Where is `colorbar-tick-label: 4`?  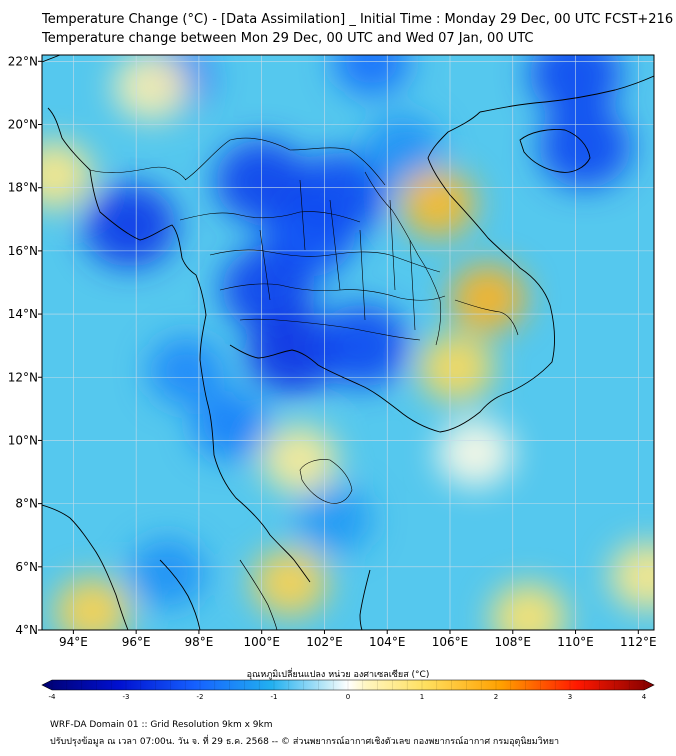
colorbar-tick-label: 4 is located at coordinates (644, 697).